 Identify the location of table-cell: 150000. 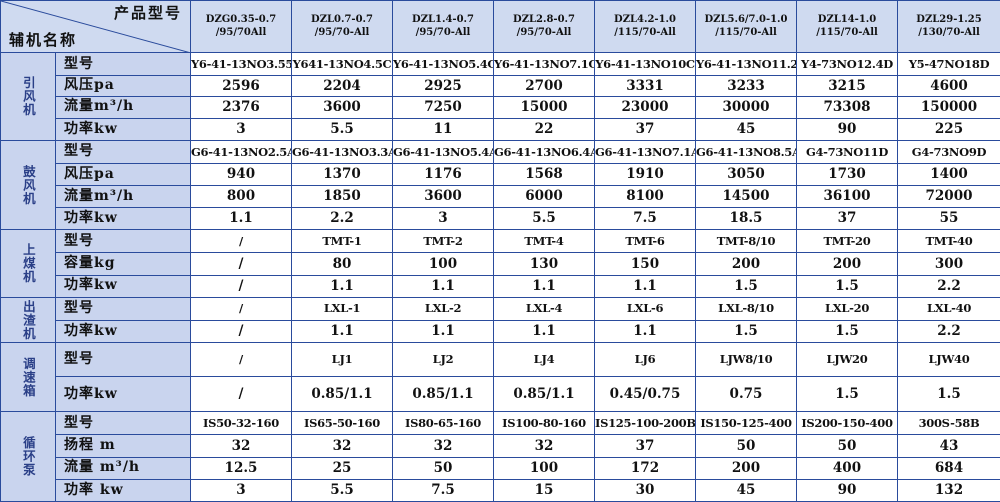
(948, 107).